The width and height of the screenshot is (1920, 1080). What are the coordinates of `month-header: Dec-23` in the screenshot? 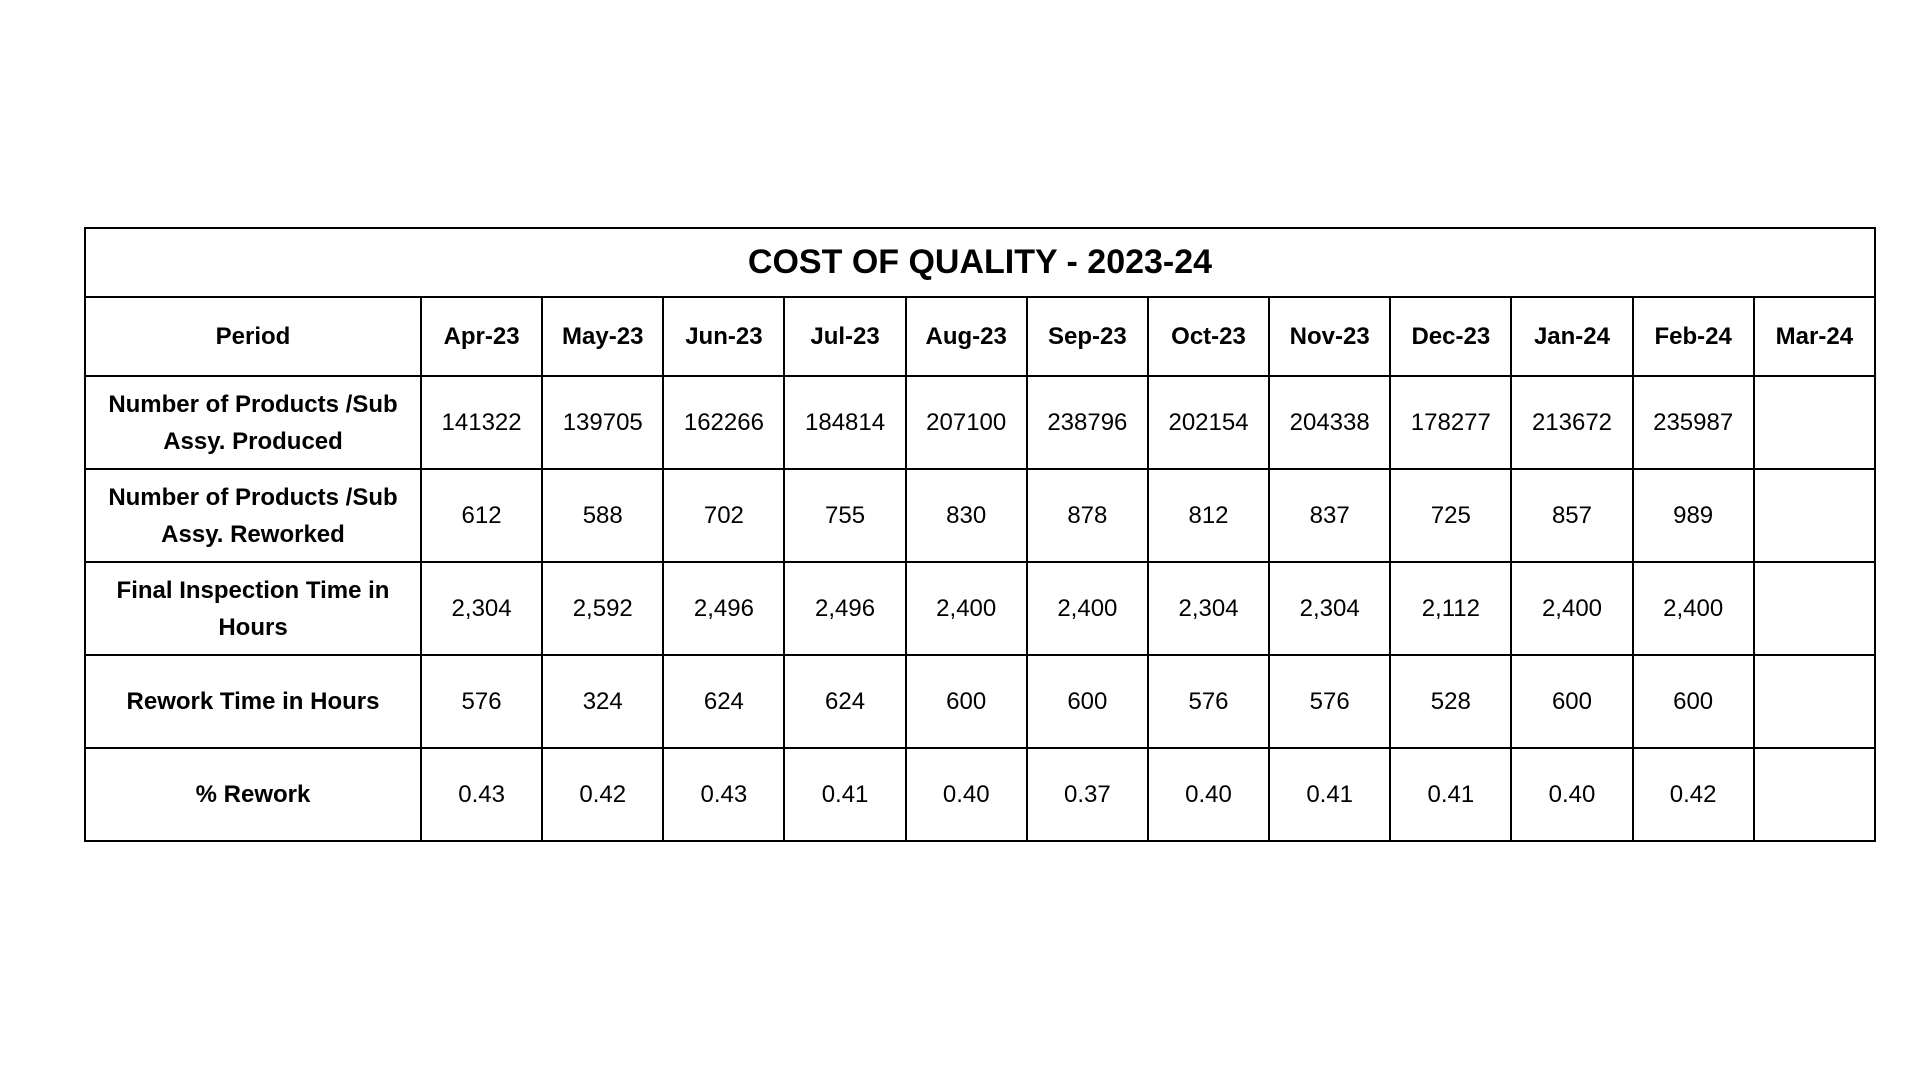 It's located at (1451, 336).